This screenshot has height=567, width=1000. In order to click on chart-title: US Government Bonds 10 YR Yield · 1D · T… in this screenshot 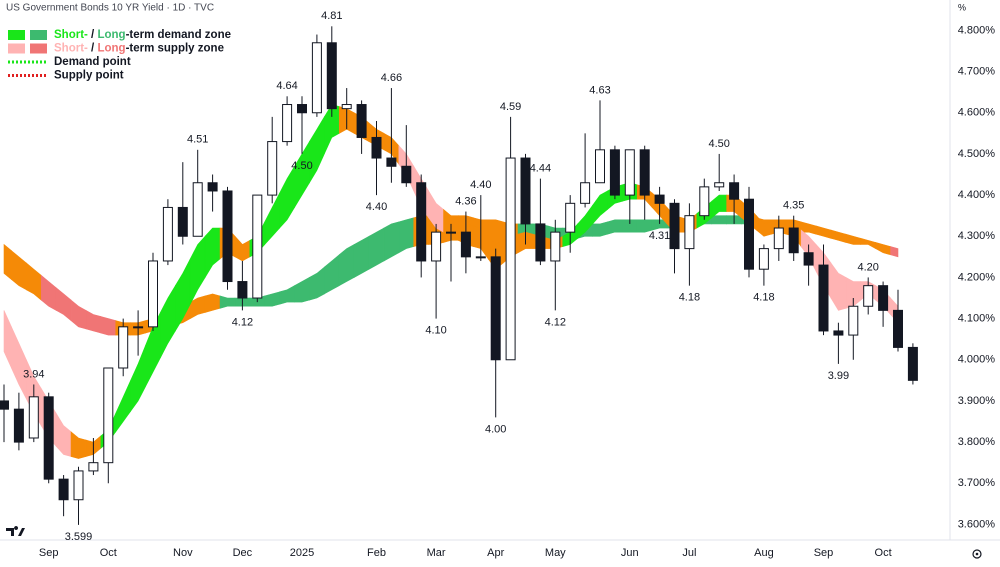, I will do `click(110, 8)`.